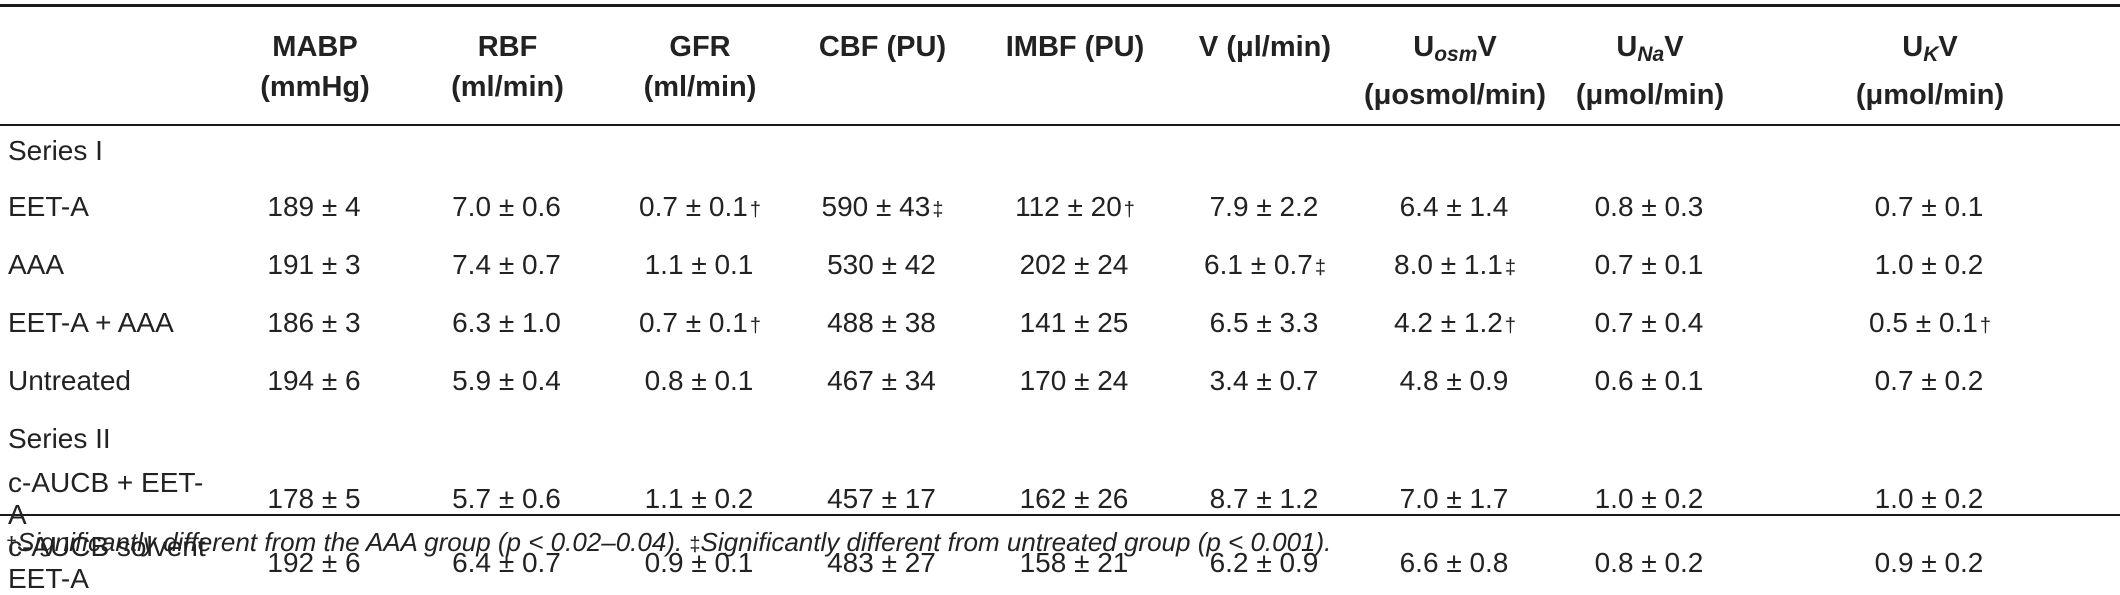  What do you see at coordinates (1265, 499) in the screenshot?
I see `table-cell: 8.7 ± 1.2` at bounding box center [1265, 499].